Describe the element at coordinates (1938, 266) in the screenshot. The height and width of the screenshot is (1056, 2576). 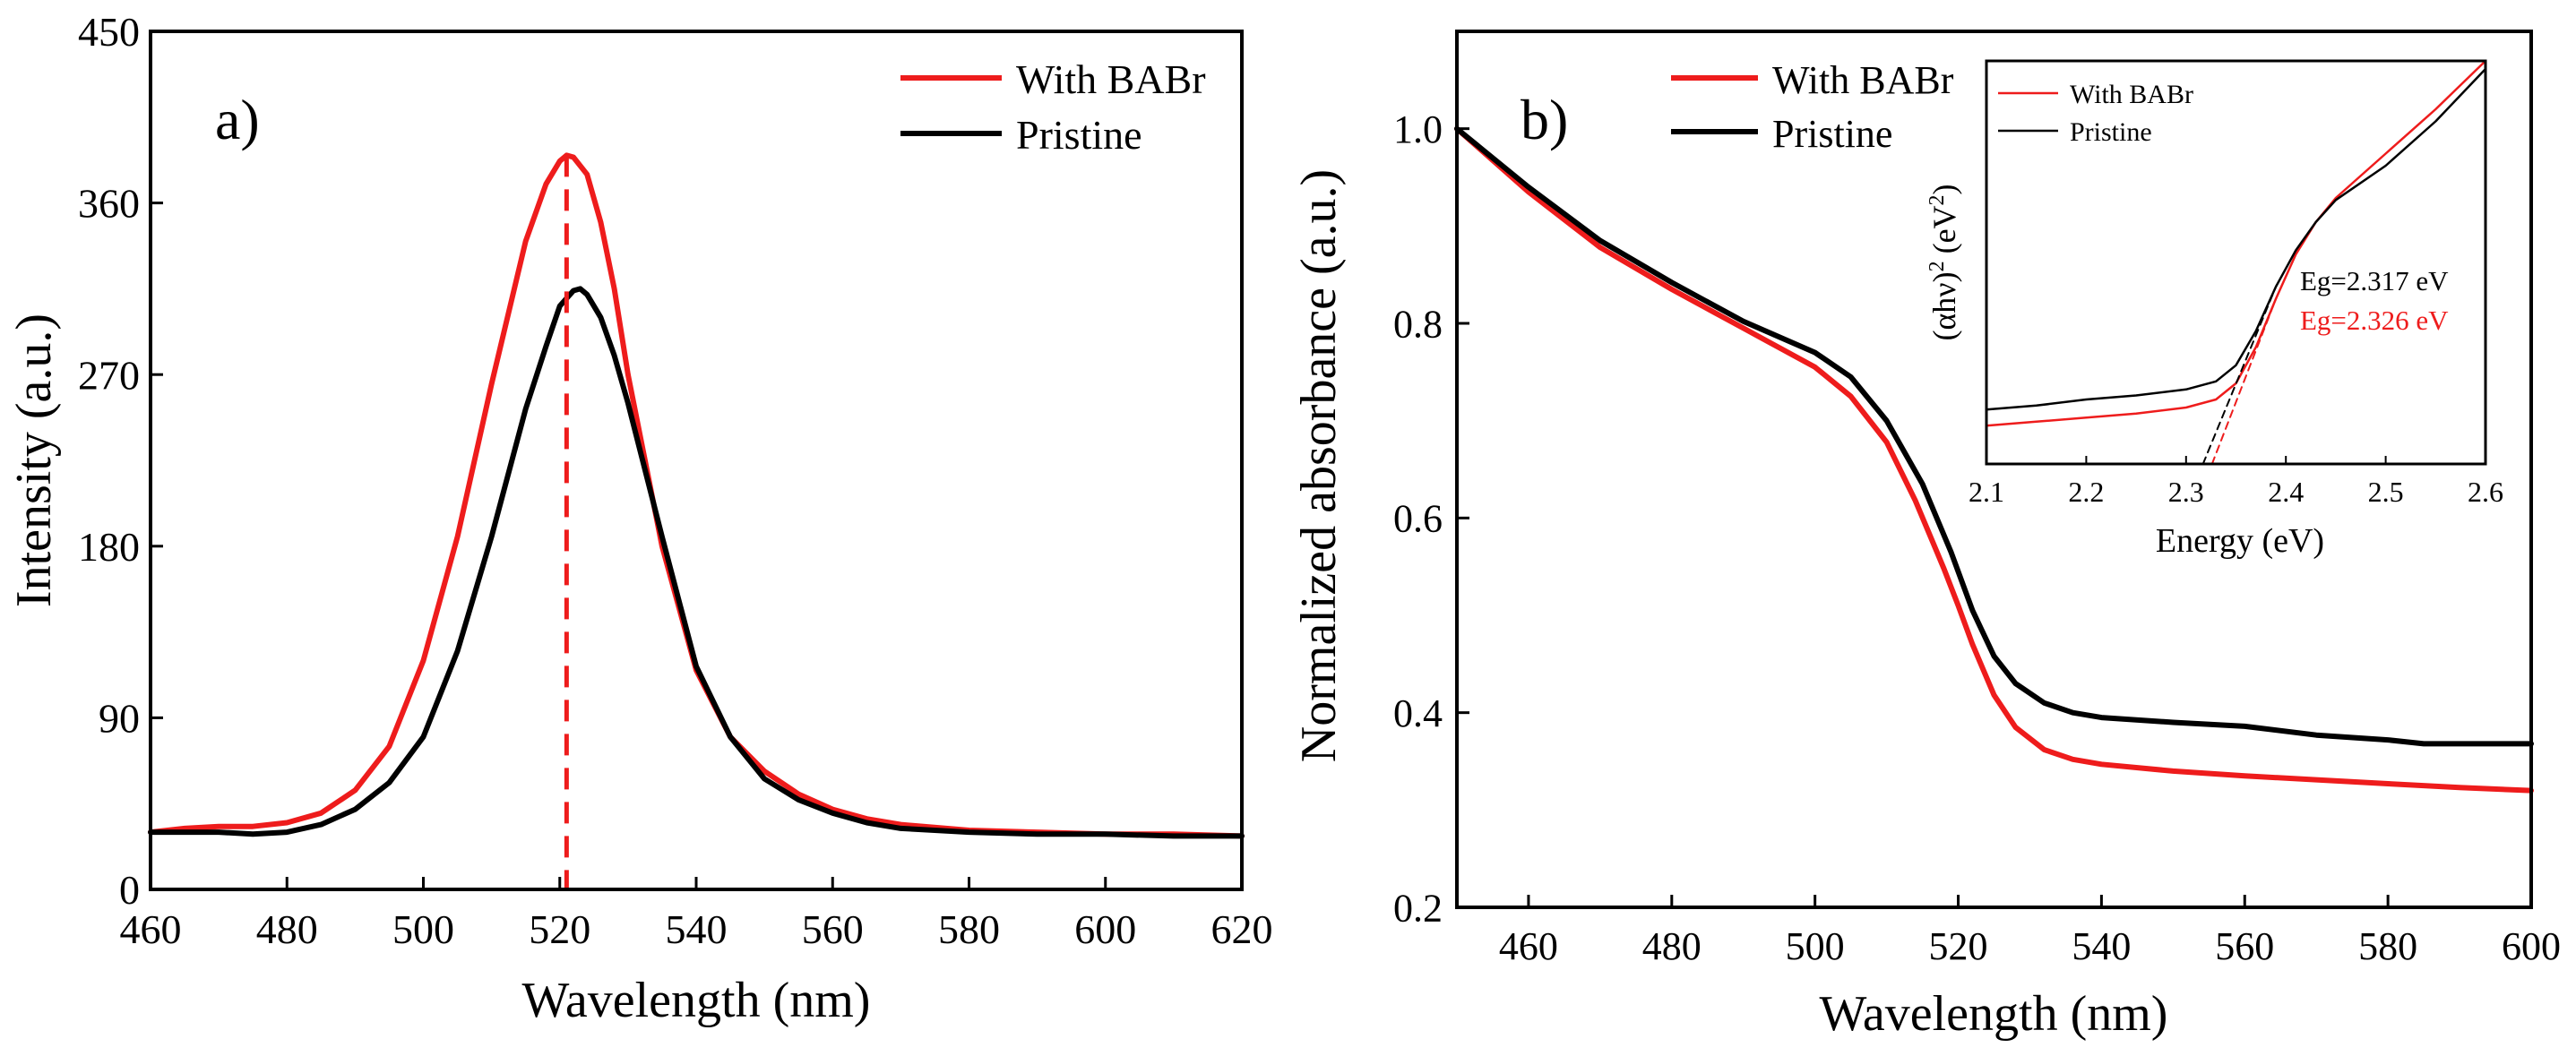
I see `inset-y-axis-title-sup-1: 2` at that location.